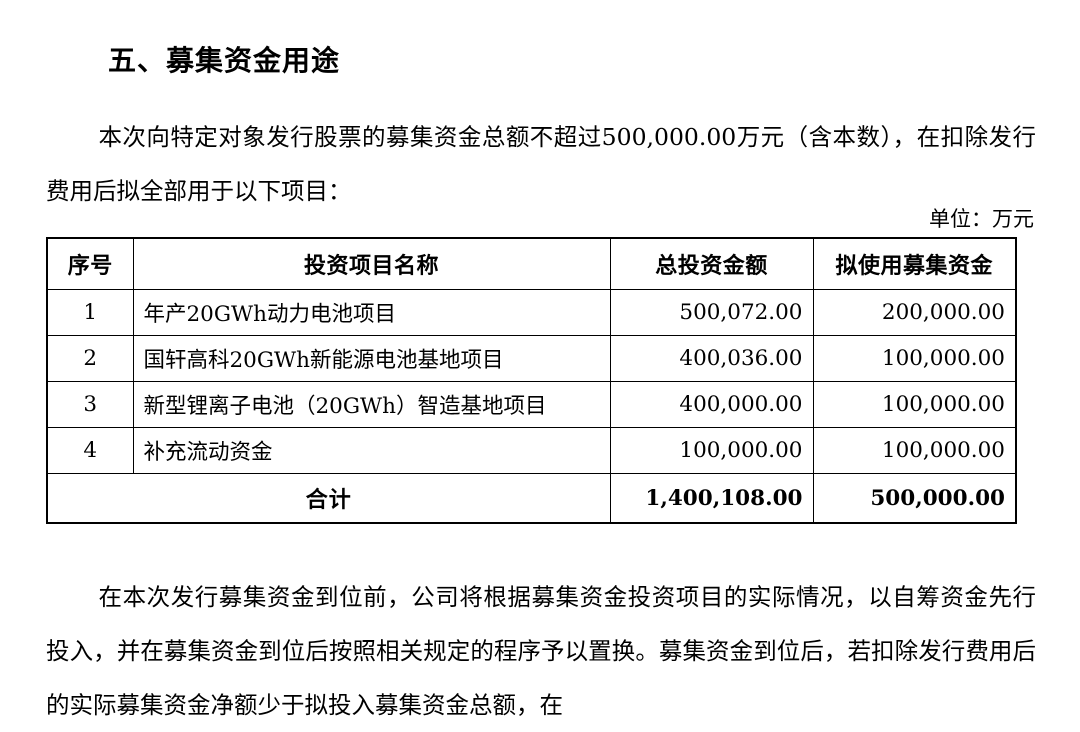 The image size is (1080, 732). Describe the element at coordinates (90, 263) in the screenshot. I see `column-header-index: 序号` at that location.